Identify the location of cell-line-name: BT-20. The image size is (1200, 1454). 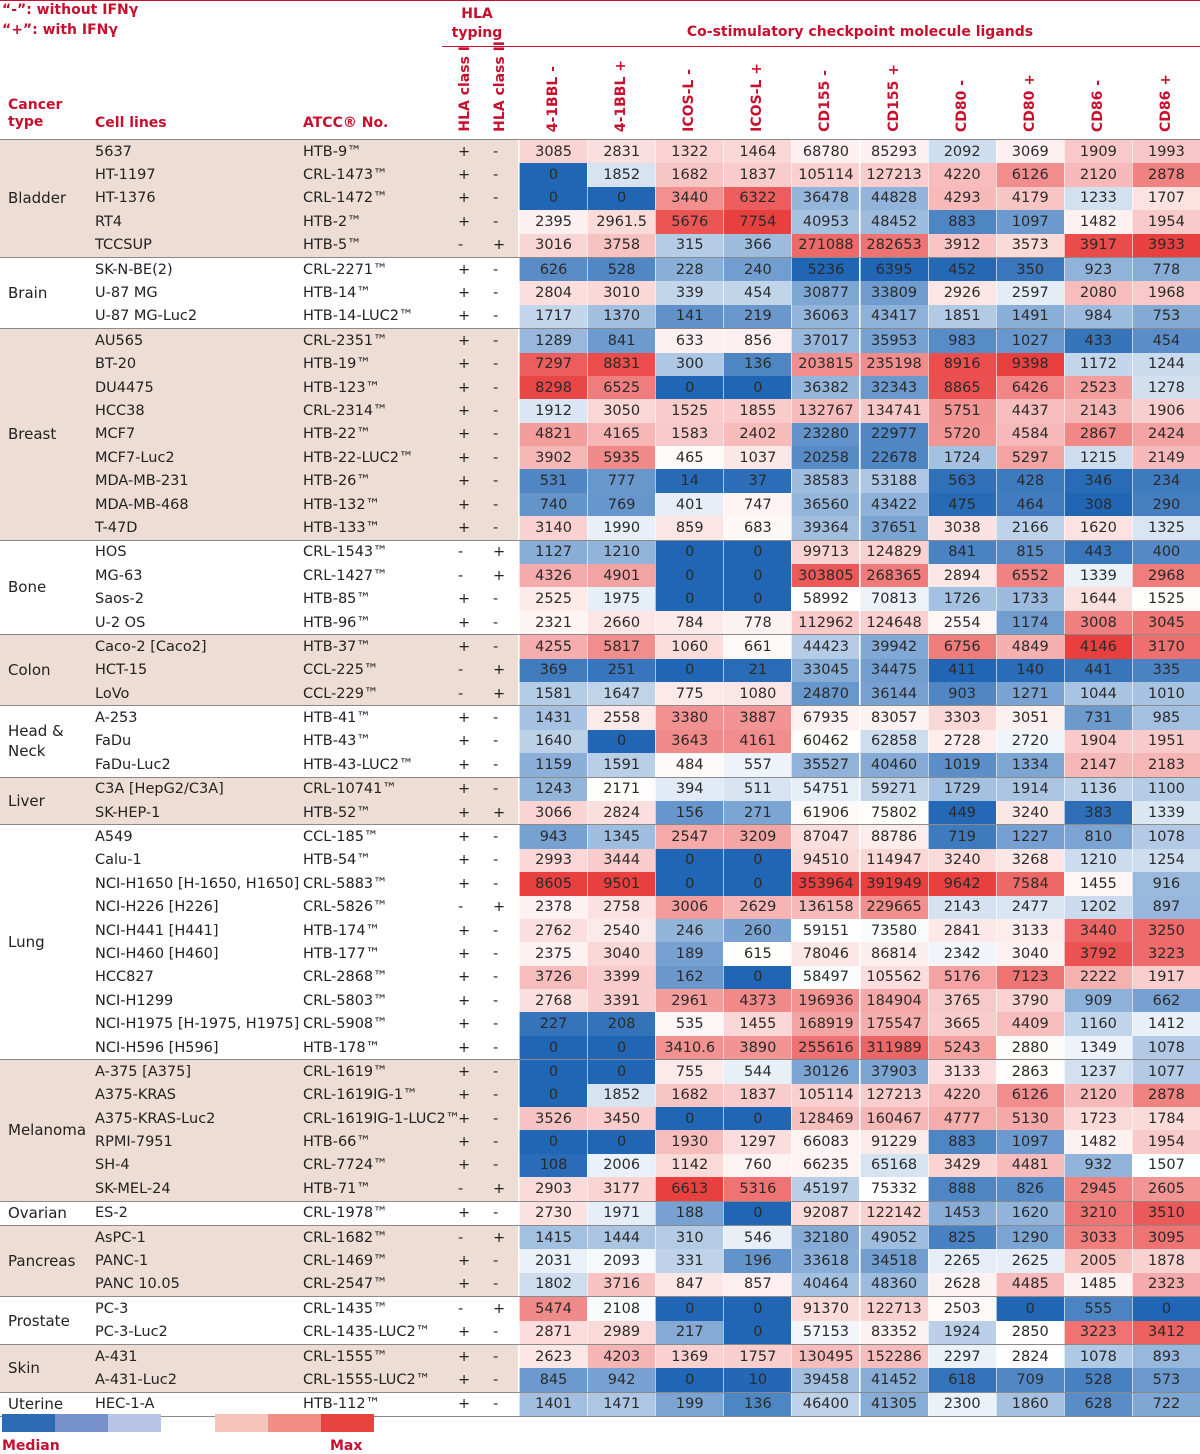
(116, 364).